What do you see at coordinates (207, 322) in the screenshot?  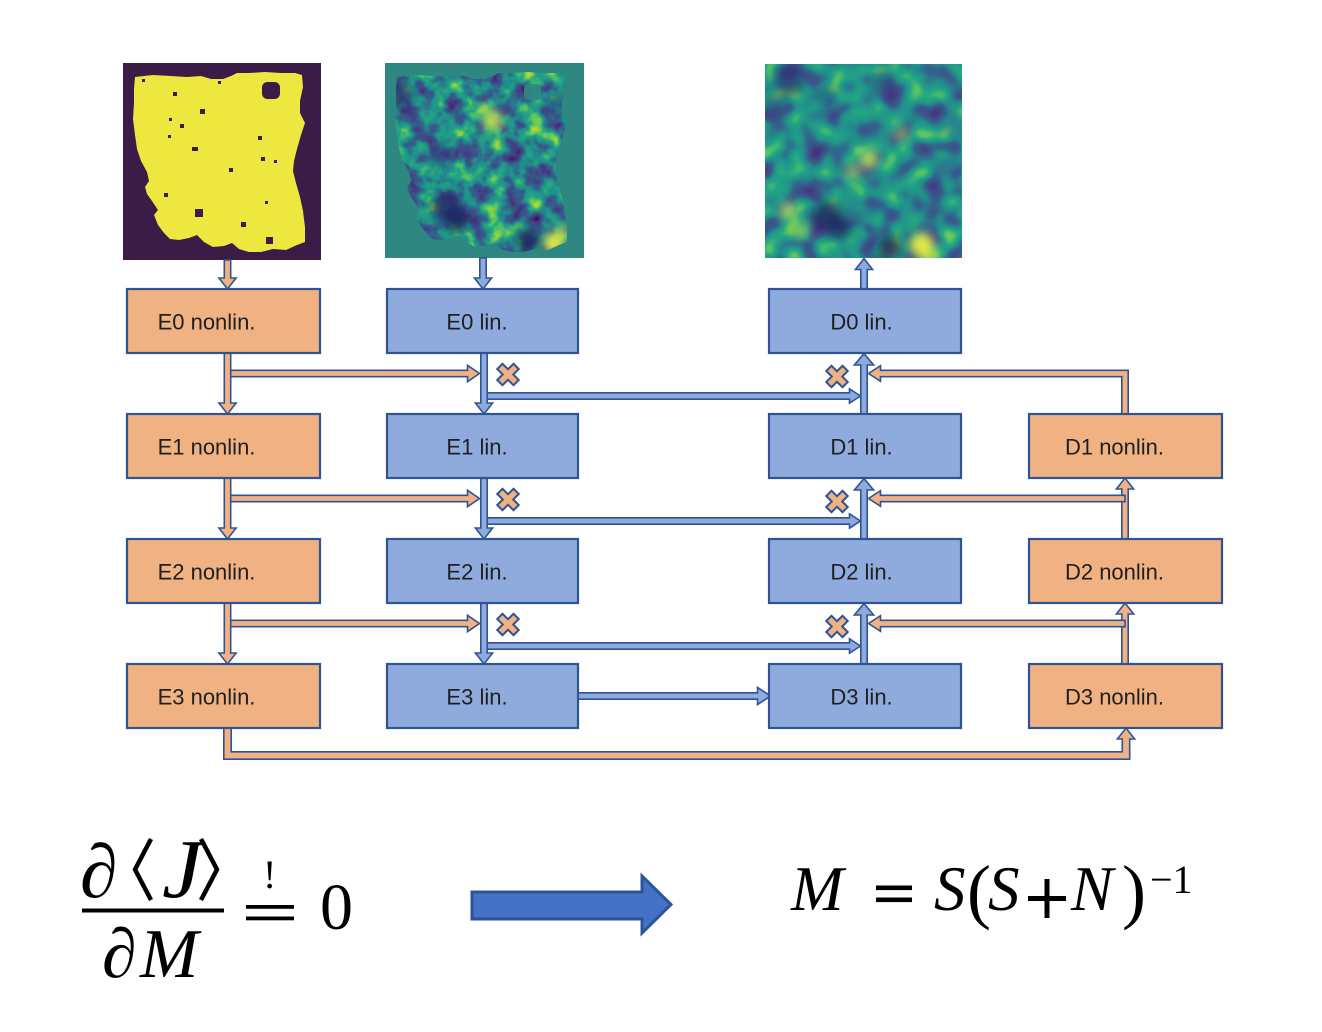 I see `svg-text: E0 nonlin.` at bounding box center [207, 322].